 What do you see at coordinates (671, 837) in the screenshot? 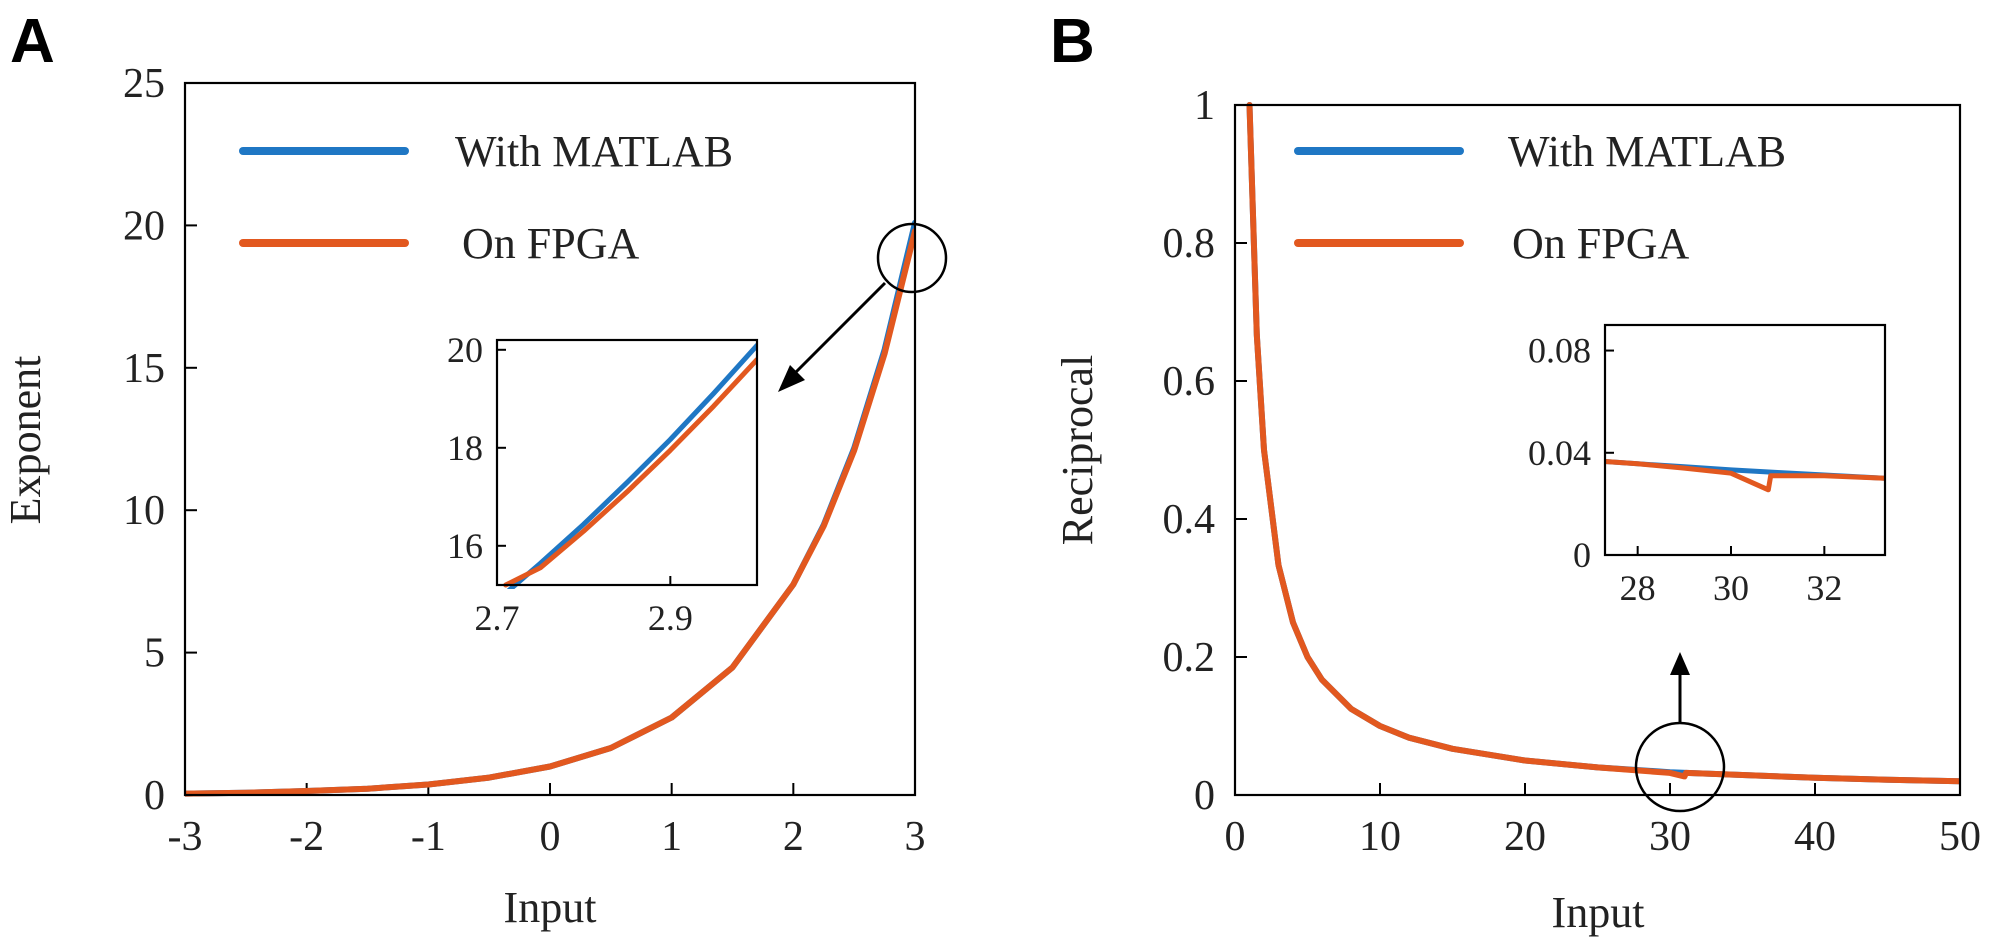
I see `a-xtick-label: 1` at bounding box center [671, 837].